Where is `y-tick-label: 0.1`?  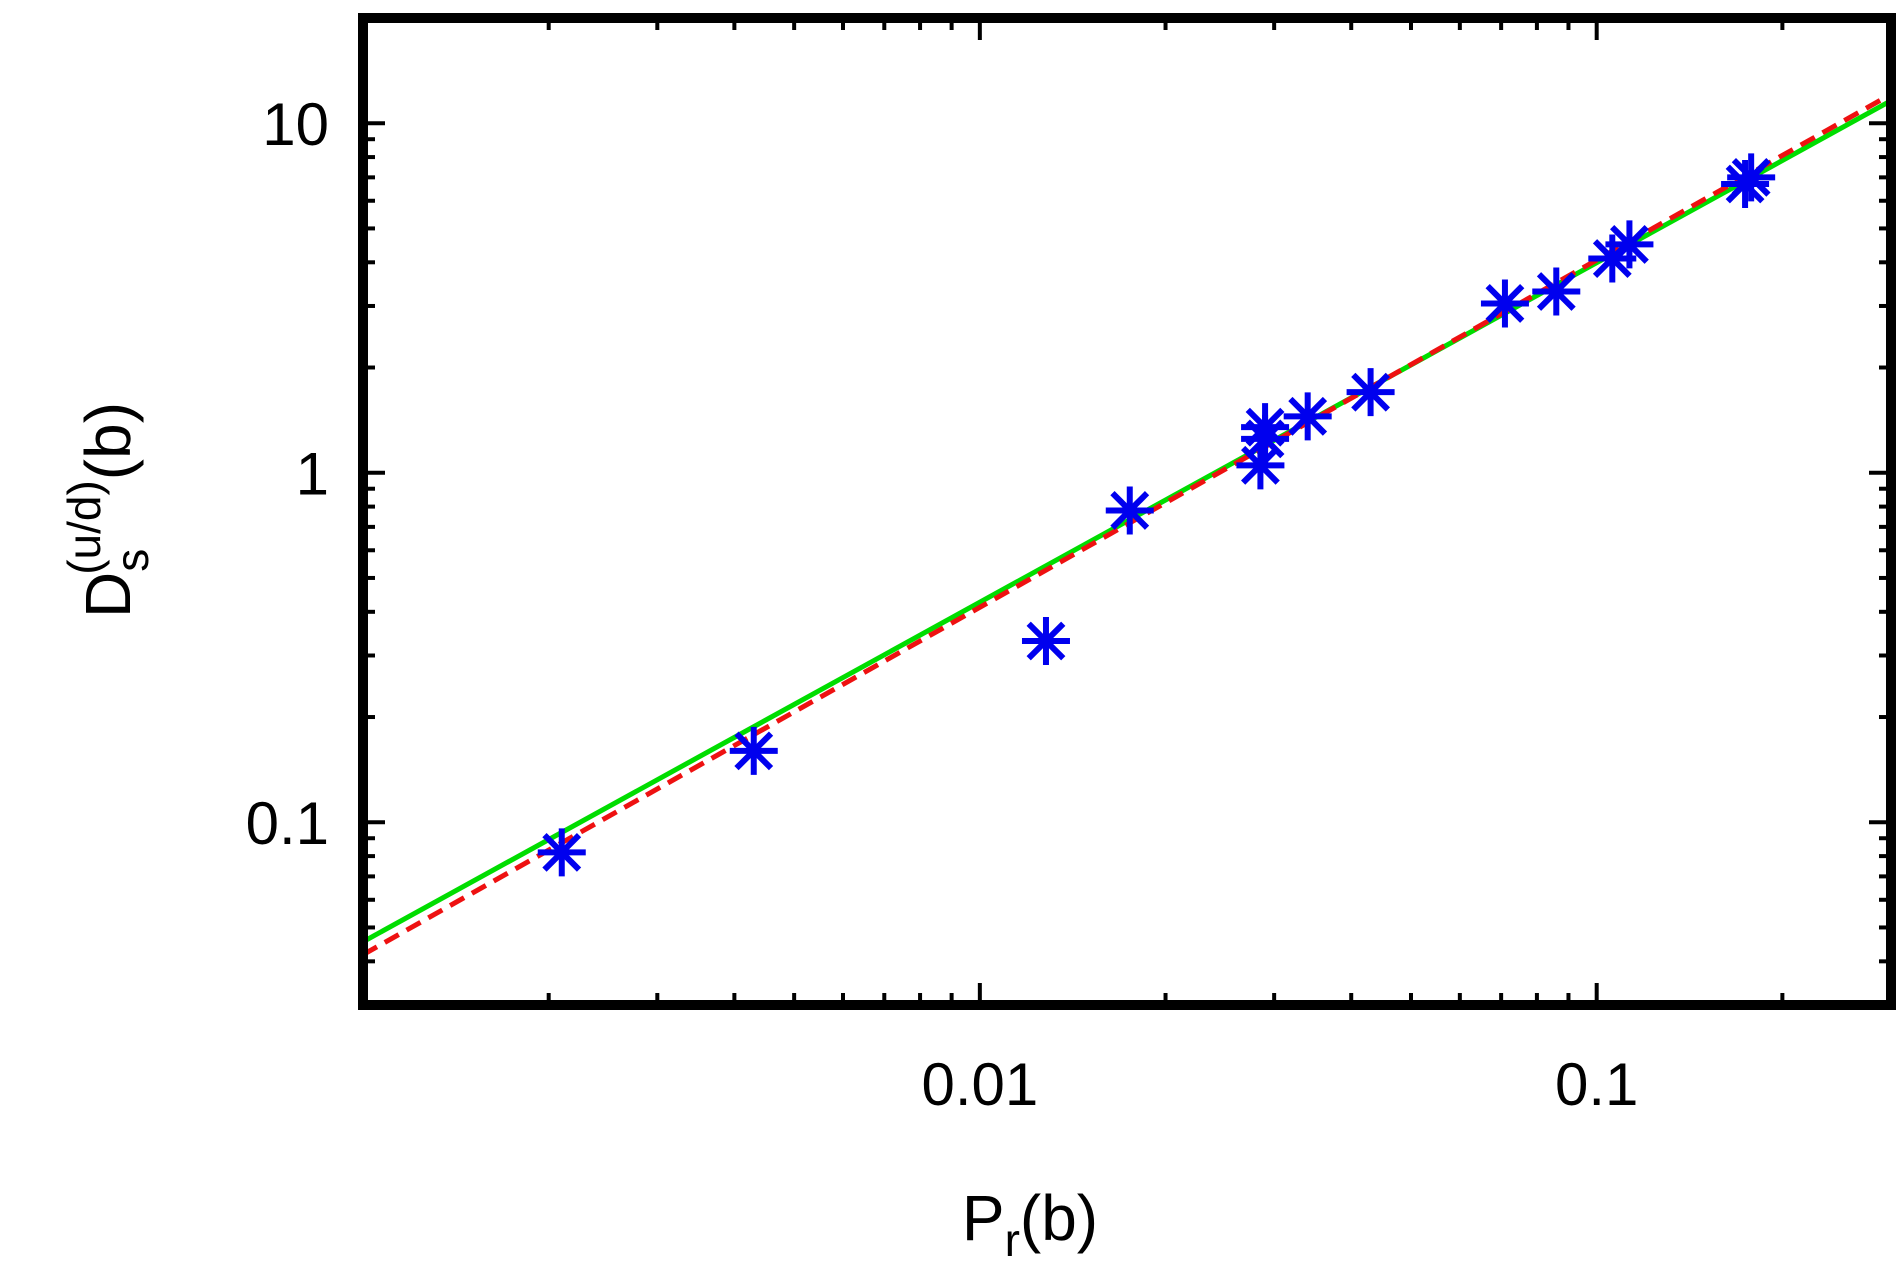 y-tick-label: 0.1 is located at coordinates (287, 823).